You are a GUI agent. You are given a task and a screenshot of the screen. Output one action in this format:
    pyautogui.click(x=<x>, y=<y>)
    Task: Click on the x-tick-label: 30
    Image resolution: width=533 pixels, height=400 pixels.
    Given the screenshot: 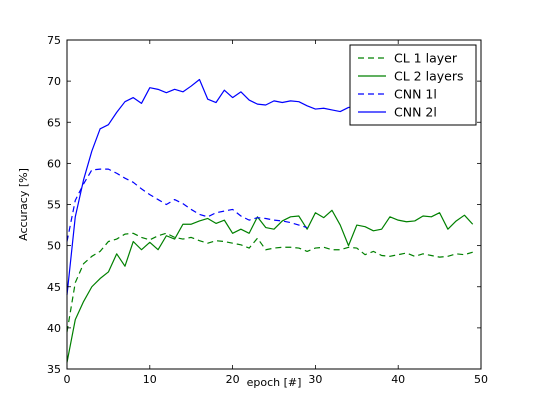 What is the action you would take?
    pyautogui.click(x=315, y=379)
    